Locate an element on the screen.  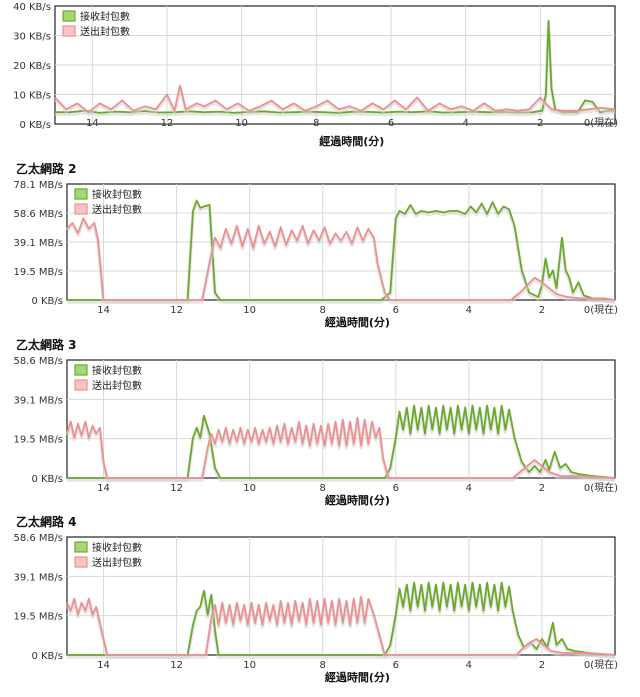
series-shadow is located at coordinates (334, 100).